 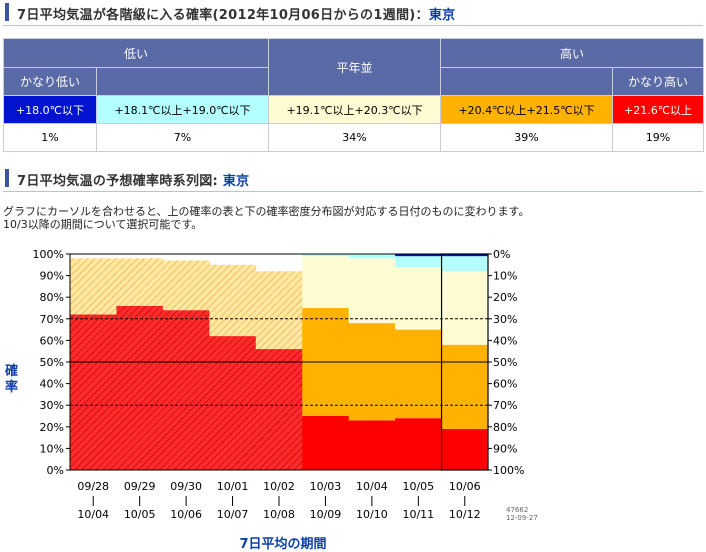 What do you see at coordinates (372, 514) in the screenshot?
I see `period-end-label: 10/10` at bounding box center [372, 514].